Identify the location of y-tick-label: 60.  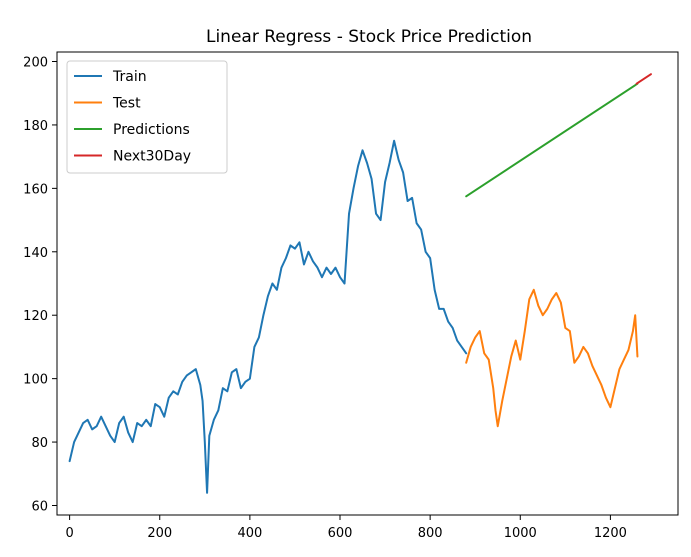
(39, 506).